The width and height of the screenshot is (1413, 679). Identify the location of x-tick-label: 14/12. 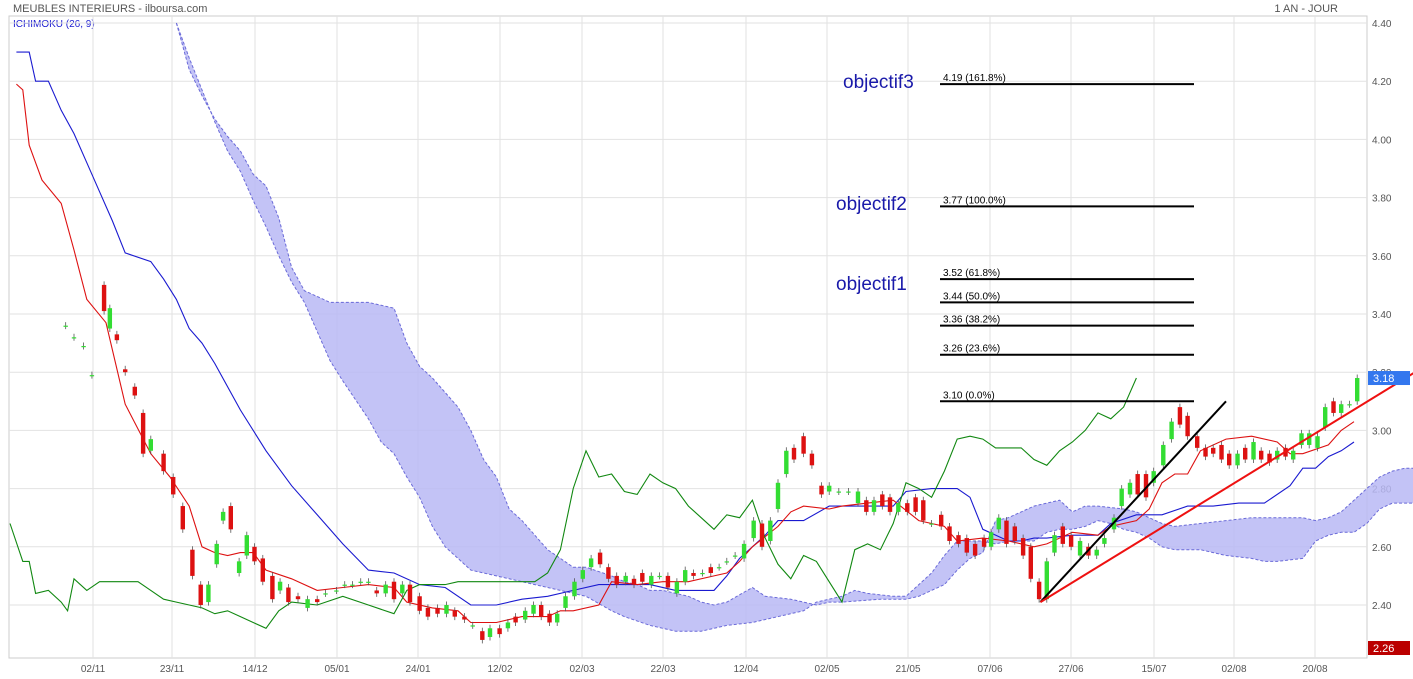
(254, 669).